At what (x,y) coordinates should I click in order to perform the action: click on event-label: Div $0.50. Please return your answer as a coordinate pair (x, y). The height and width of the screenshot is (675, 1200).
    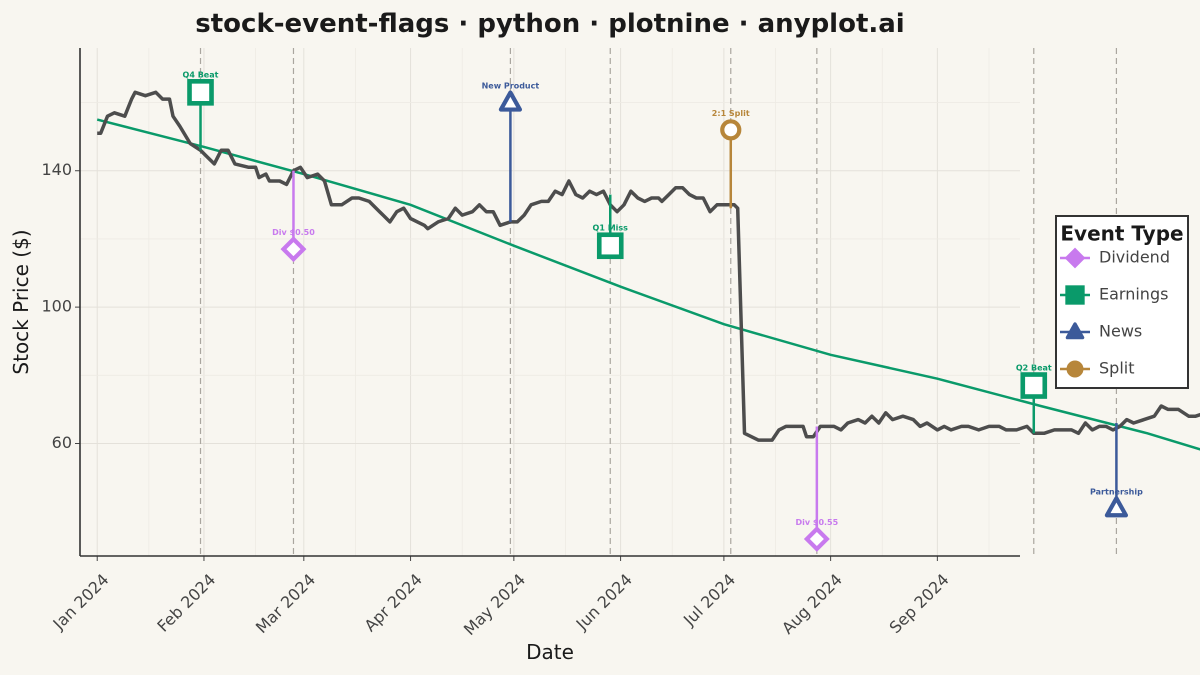
    Looking at the image, I should click on (293, 232).